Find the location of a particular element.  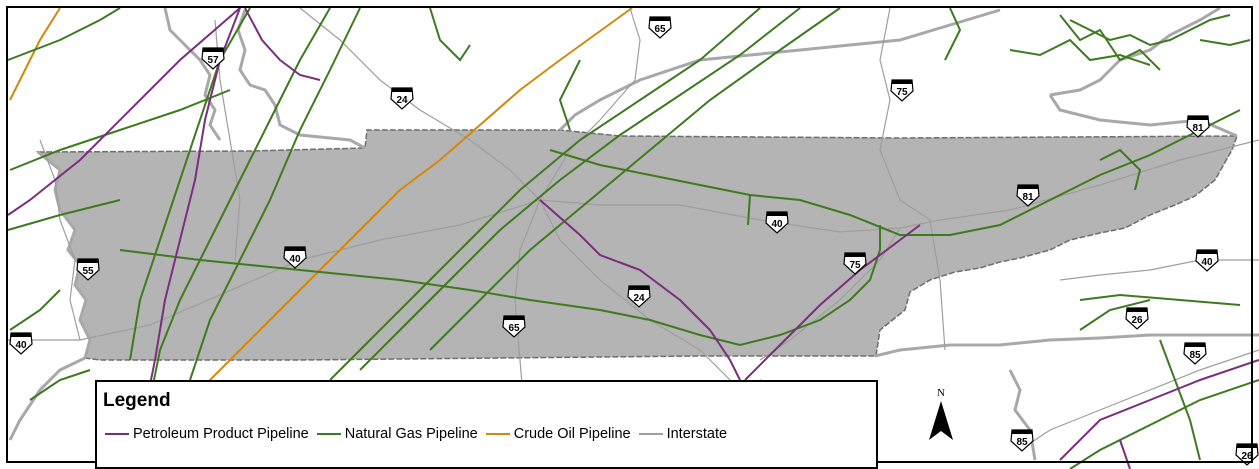

interstate-85-label-2: 85 is located at coordinates (1022, 442).